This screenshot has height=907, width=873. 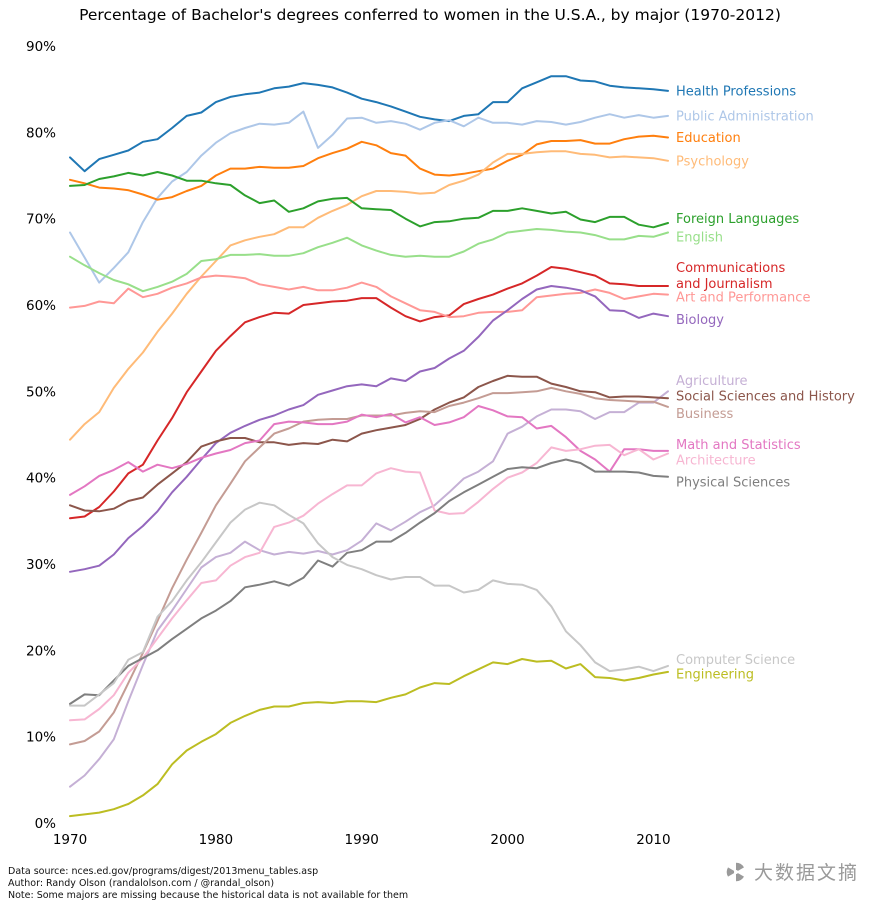 What do you see at coordinates (699, 237) in the screenshot?
I see `series-label-english: English` at bounding box center [699, 237].